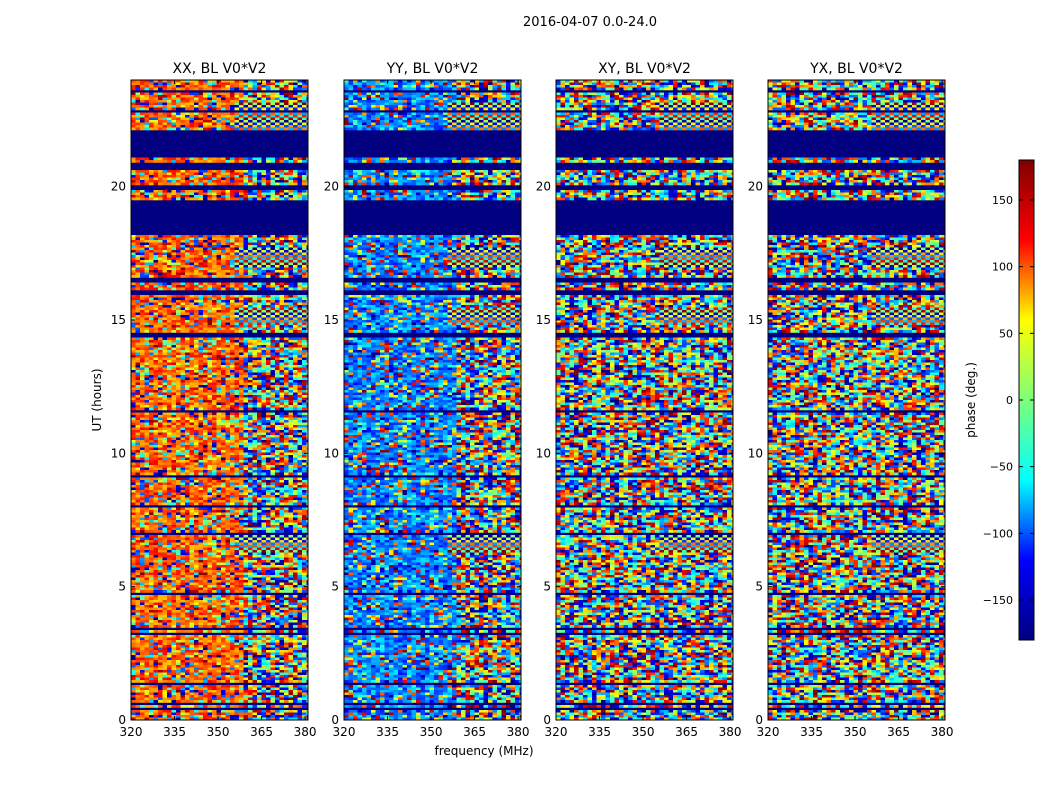 The image size is (1050, 800). What do you see at coordinates (1002, 267) in the screenshot?
I see `colorbar-tick-label: 100` at bounding box center [1002, 267].